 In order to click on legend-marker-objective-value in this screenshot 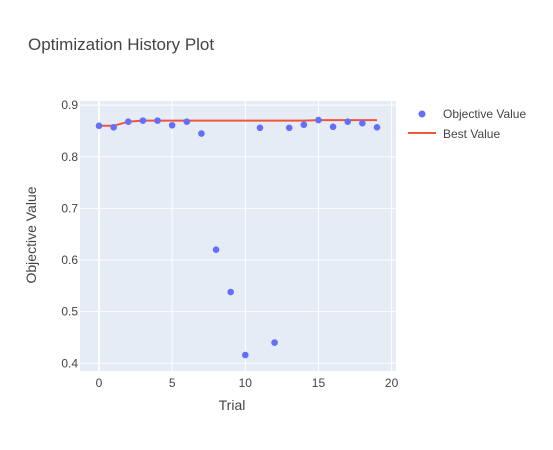, I will do `click(422, 114)`.